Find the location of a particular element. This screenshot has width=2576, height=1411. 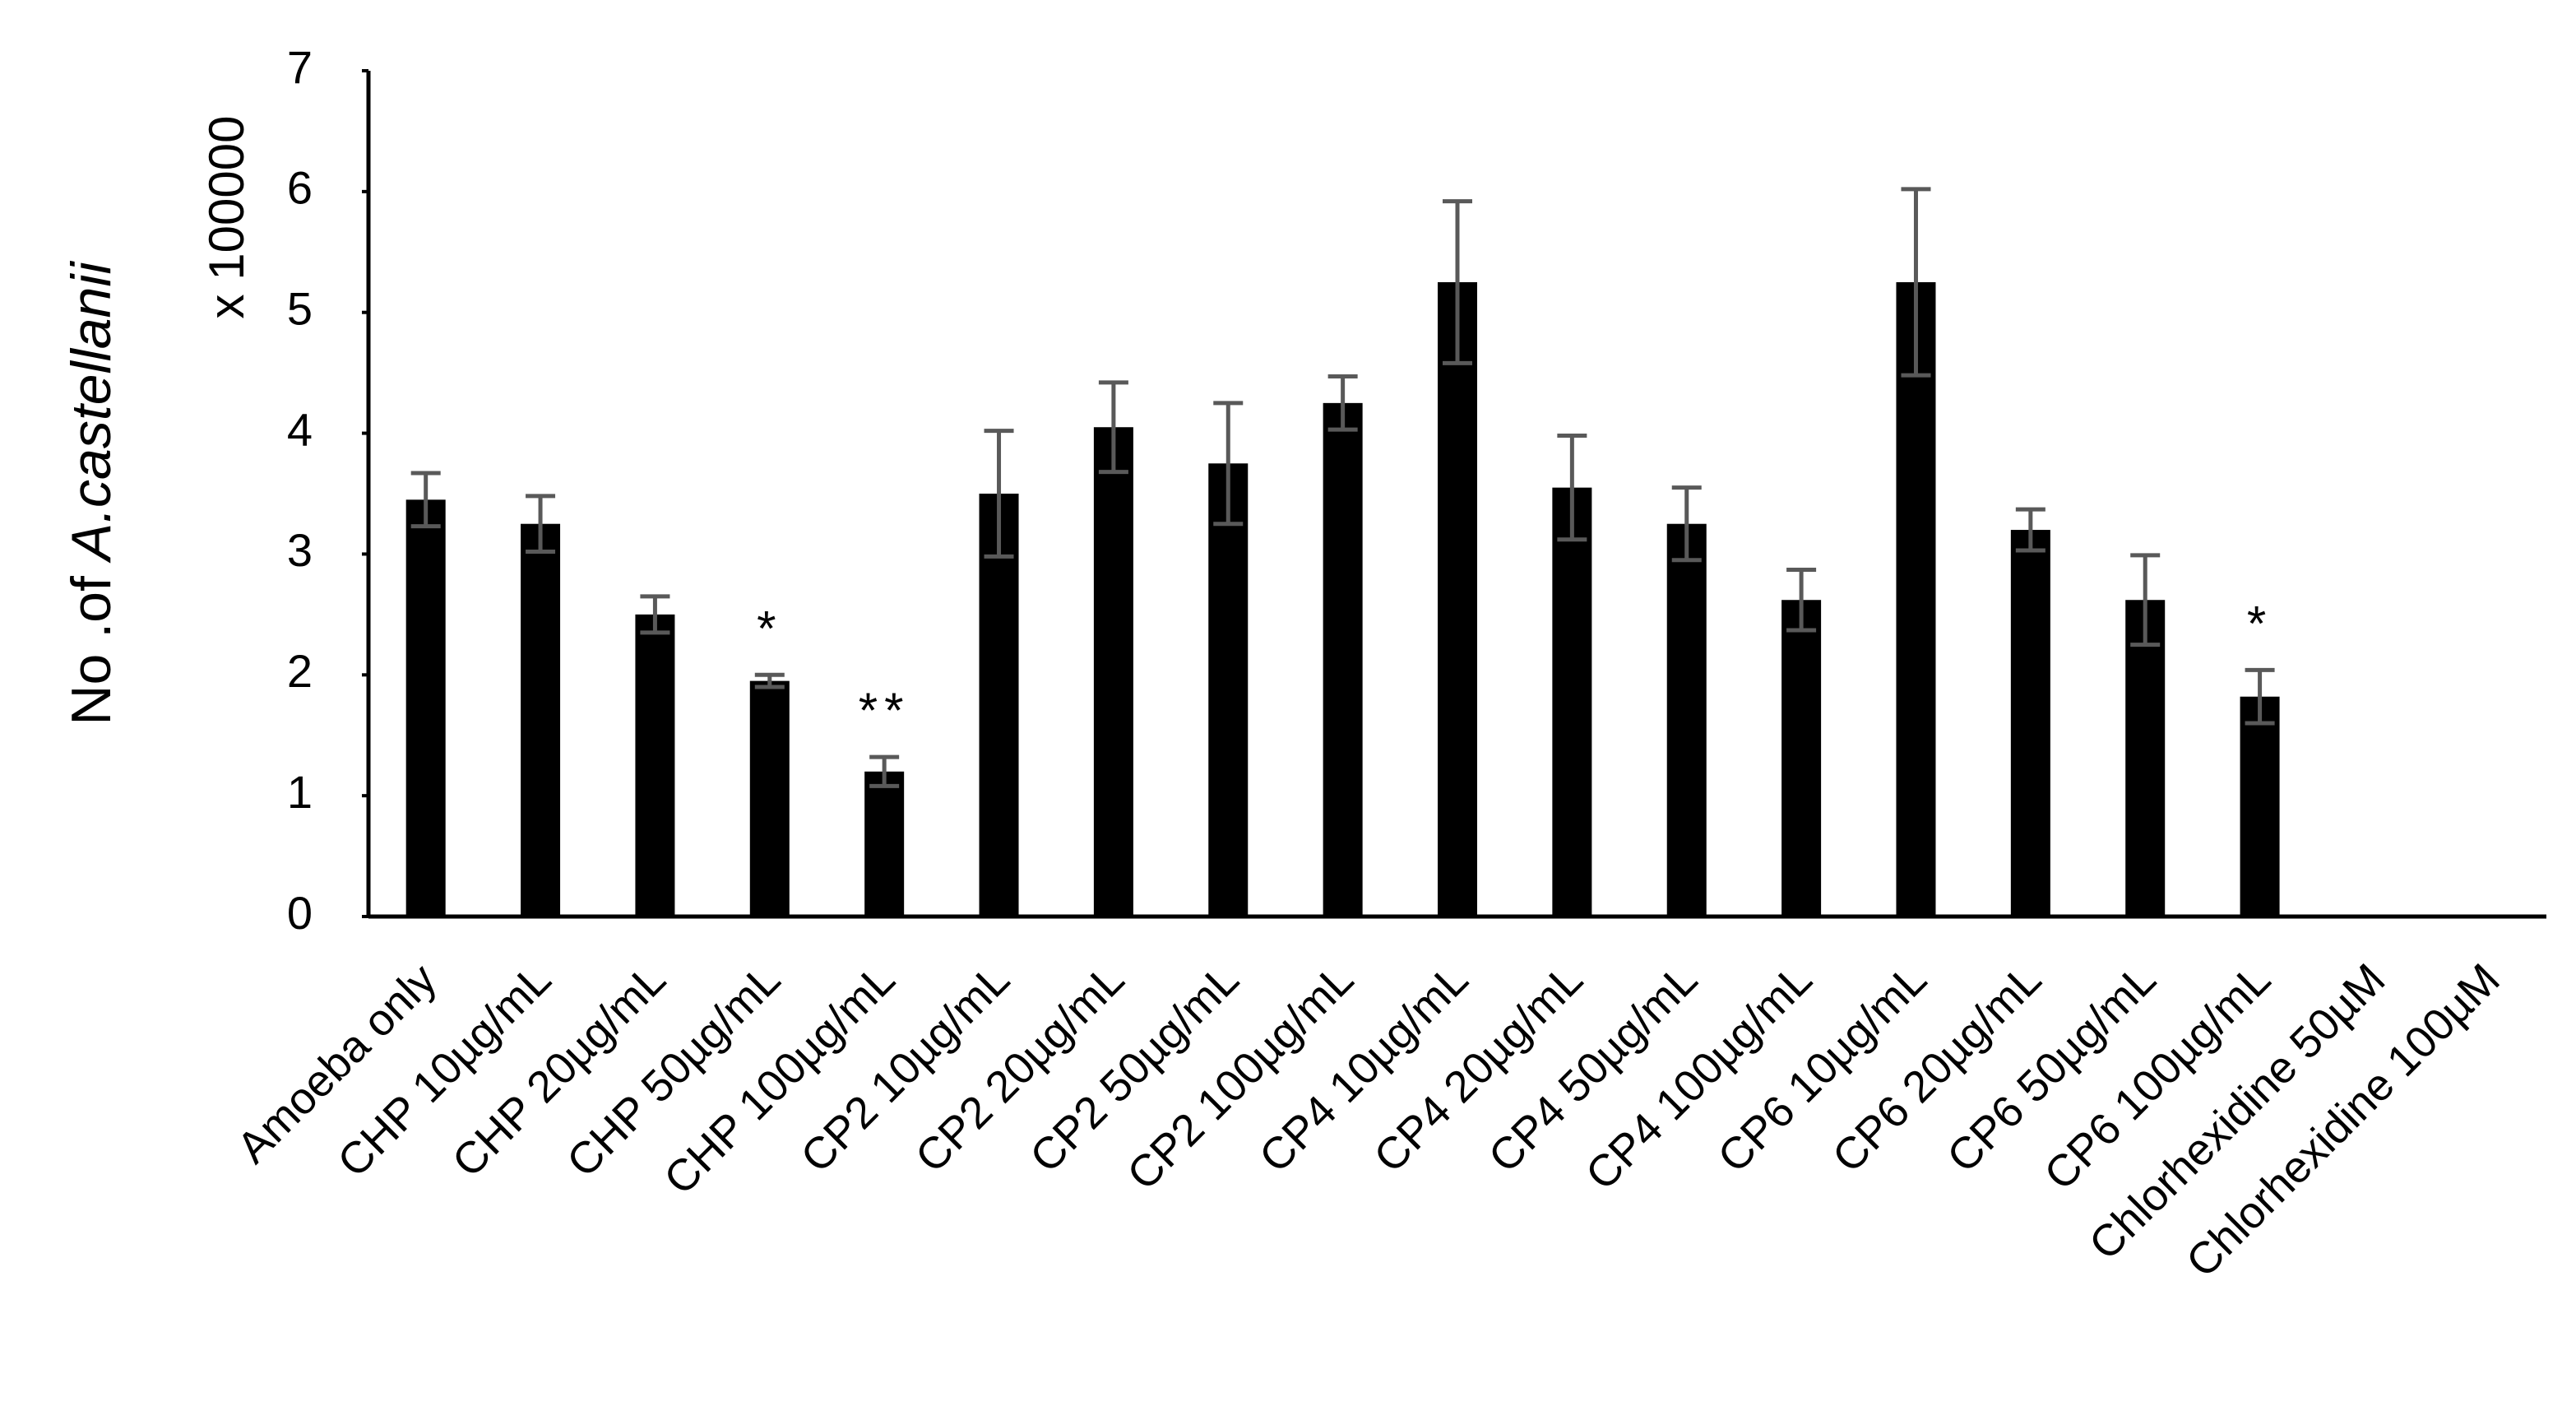

y-axis-label: No .of A.castellanii is located at coordinates (91, 493).